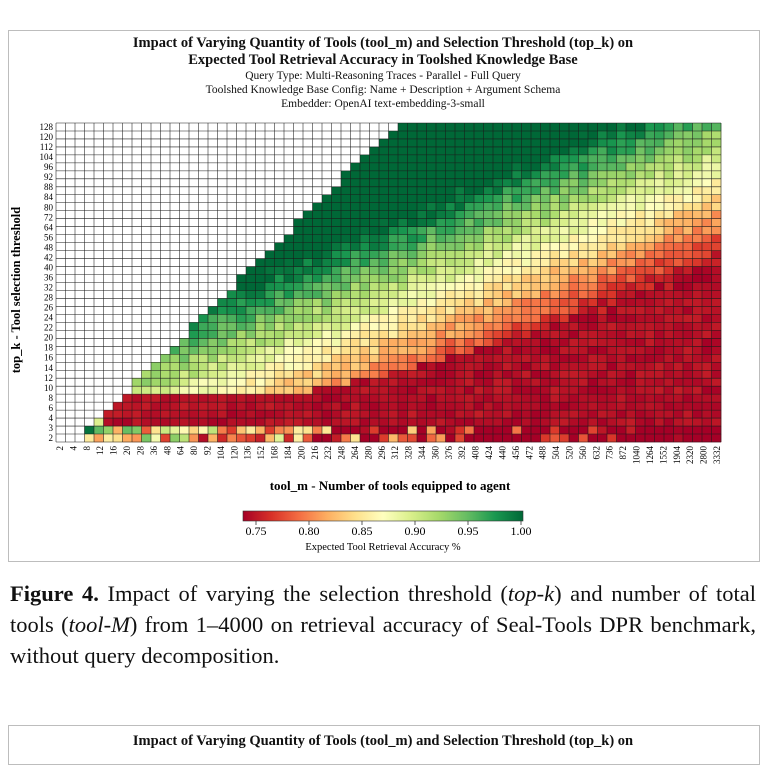  What do you see at coordinates (49, 348) in the screenshot?
I see `y-tick-label: 18` at bounding box center [49, 348].